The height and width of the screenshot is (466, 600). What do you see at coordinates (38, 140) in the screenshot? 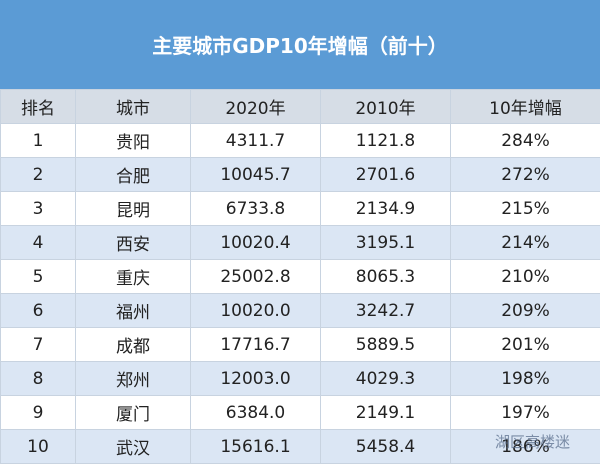
I see `table-cell: 1` at bounding box center [38, 140].